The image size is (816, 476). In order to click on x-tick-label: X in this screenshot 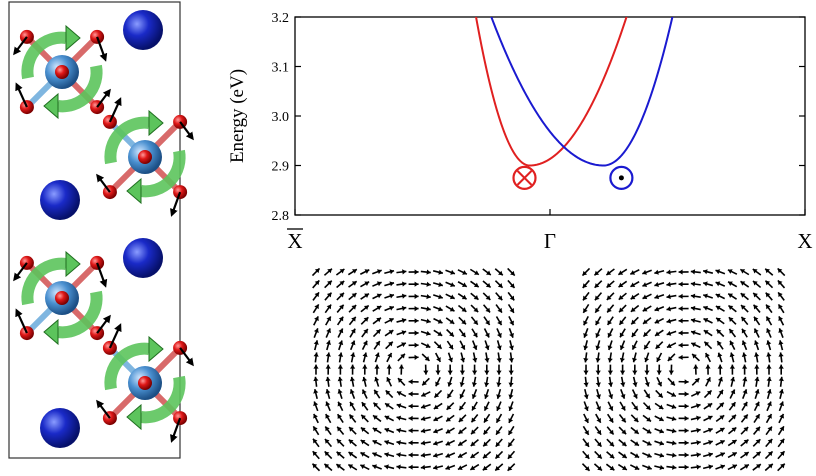, I will do `click(804, 241)`.